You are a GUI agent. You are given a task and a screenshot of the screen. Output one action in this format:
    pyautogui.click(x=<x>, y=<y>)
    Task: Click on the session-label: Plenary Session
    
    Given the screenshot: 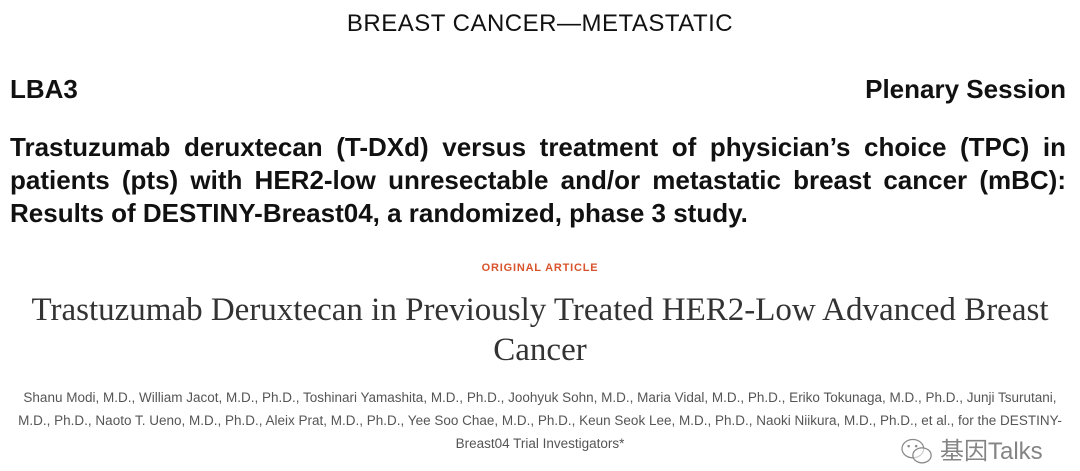 What is the action you would take?
    pyautogui.click(x=965, y=89)
    